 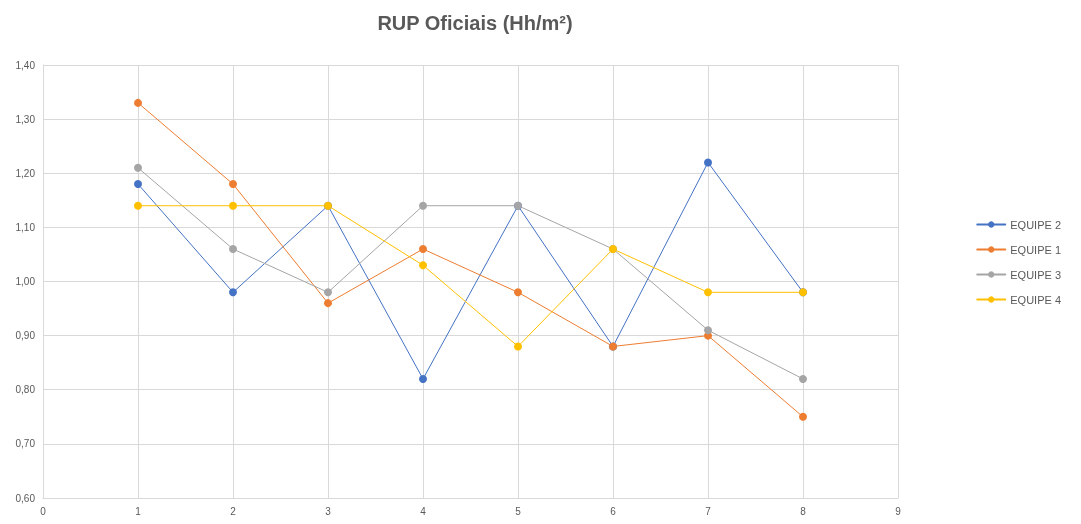 I want to click on x-tick-label: 1, so click(x=138, y=511).